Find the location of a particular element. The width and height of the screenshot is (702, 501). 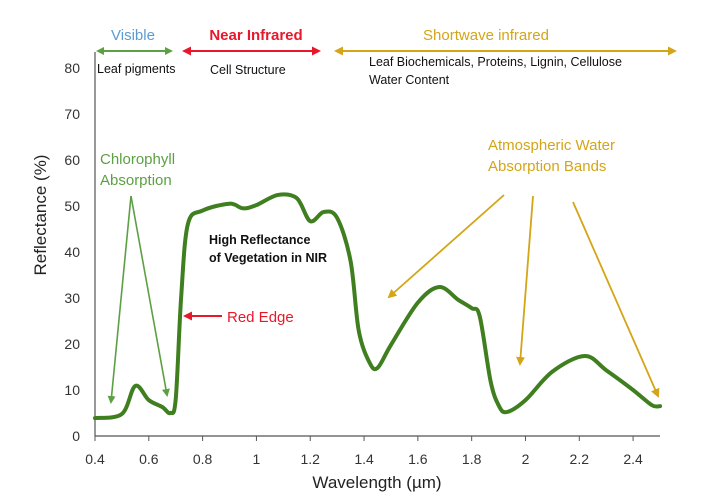

x-tick-label: 0.4 is located at coordinates (95, 459).